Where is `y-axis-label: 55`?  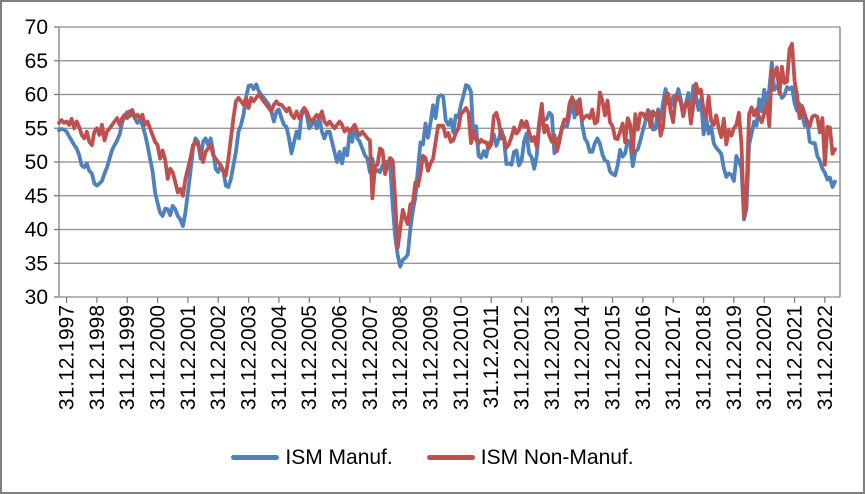
y-axis-label: 55 is located at coordinates (36, 128).